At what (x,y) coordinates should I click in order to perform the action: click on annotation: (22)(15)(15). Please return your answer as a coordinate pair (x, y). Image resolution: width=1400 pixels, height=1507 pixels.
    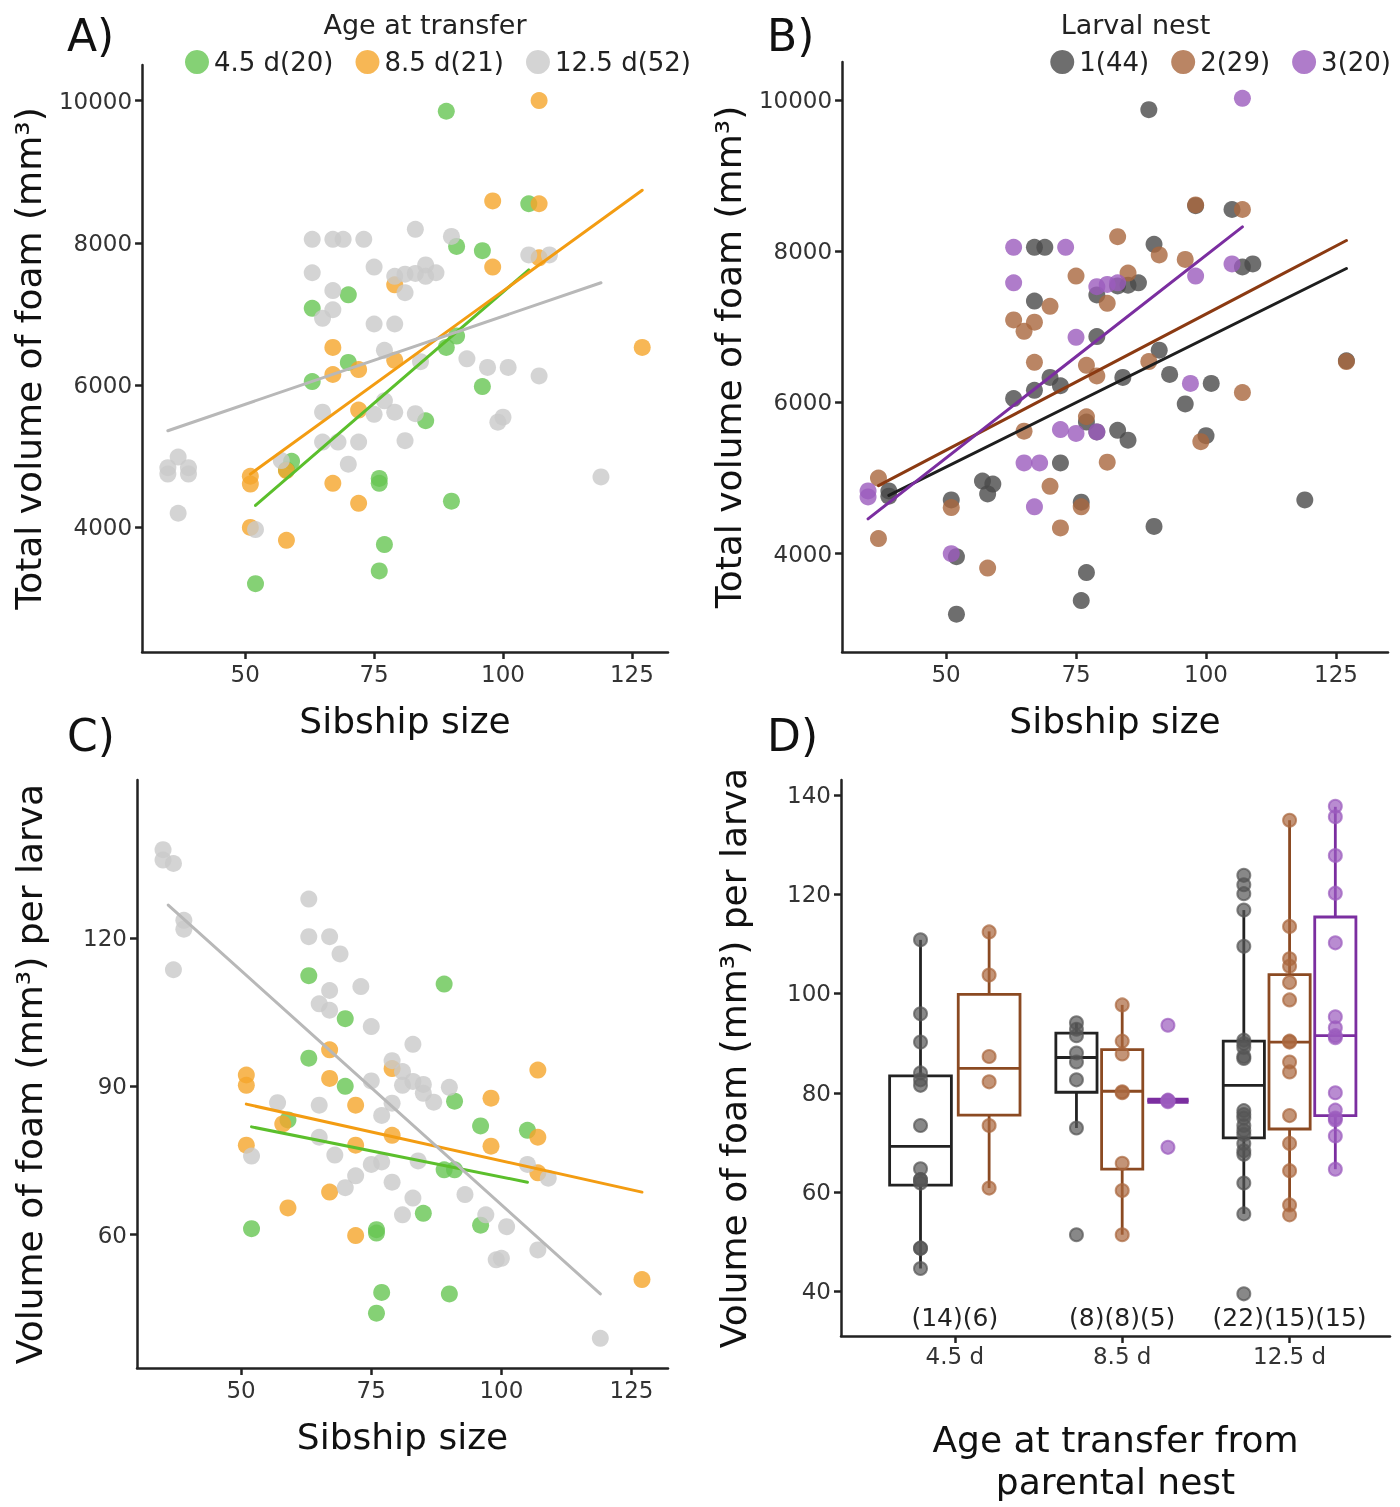
    Looking at the image, I should click on (1289, 1317).